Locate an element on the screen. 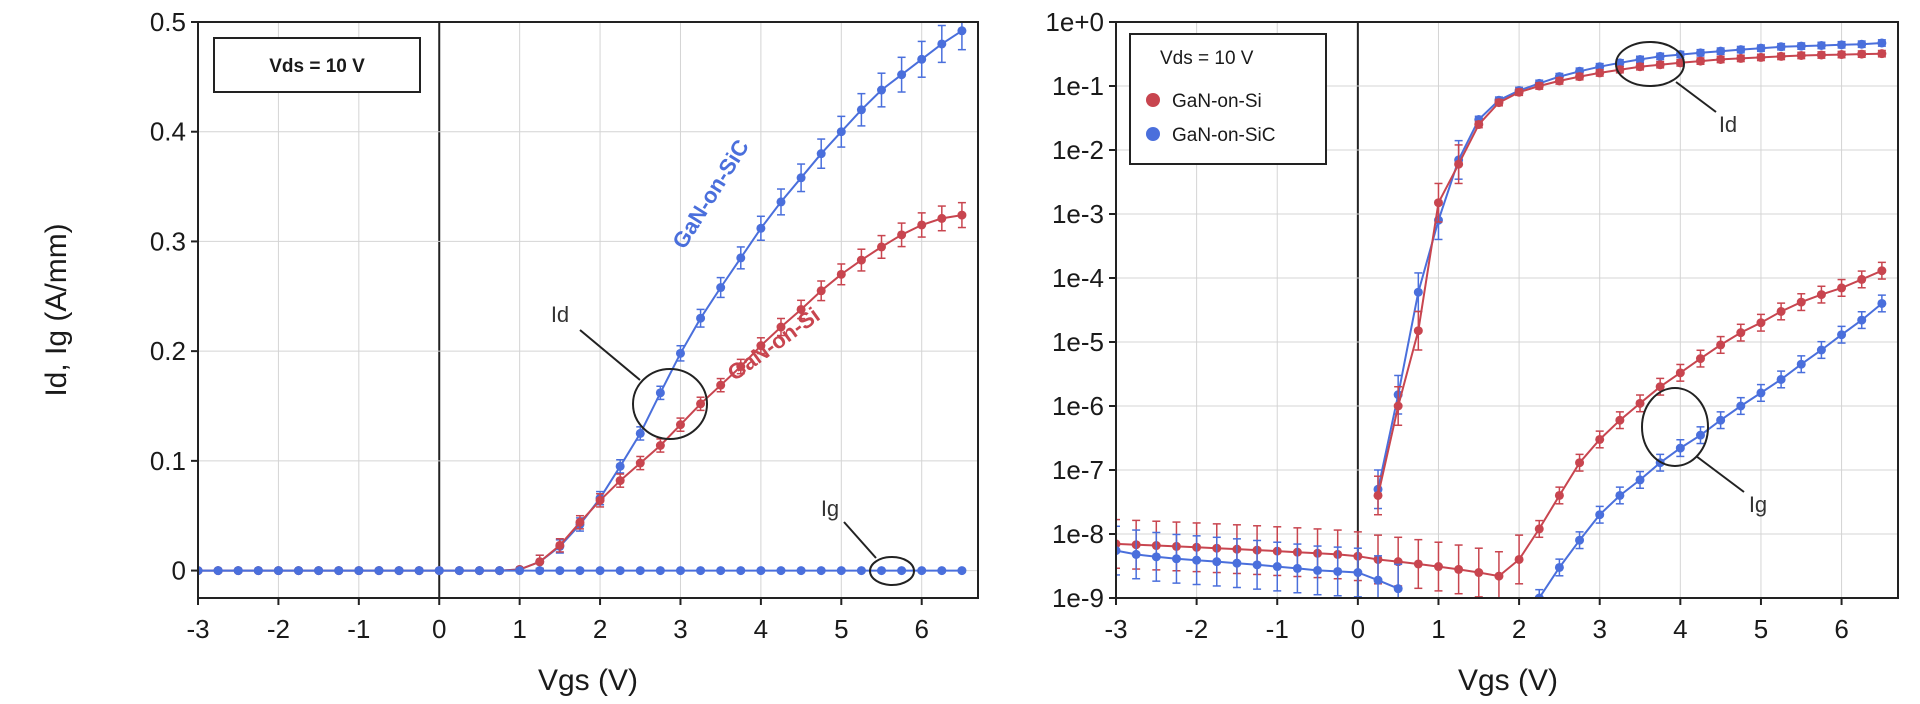  left-condition-box is located at coordinates (317, 65).